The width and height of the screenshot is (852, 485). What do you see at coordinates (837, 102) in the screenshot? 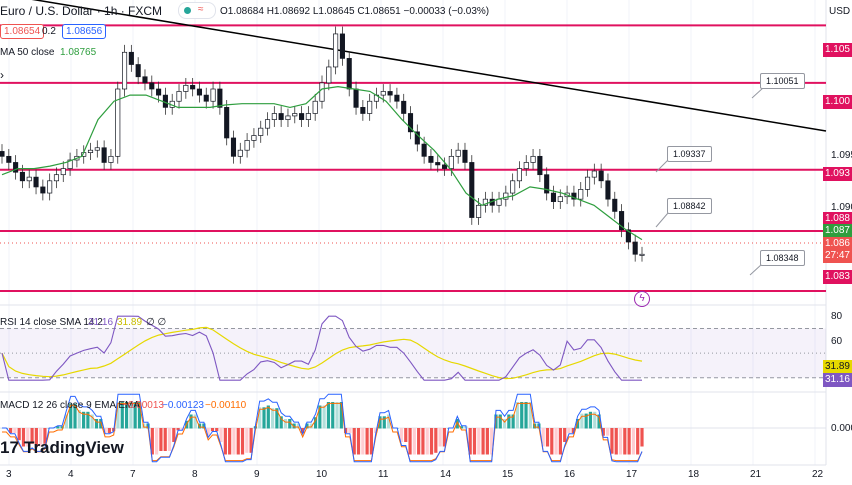
I see `level-axis-label: 1.100` at bounding box center [837, 102].